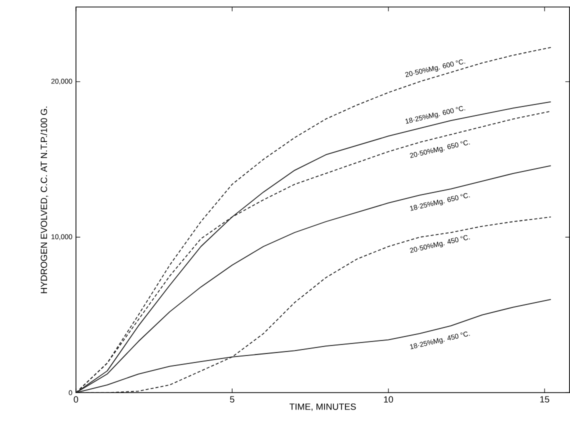 The image size is (570, 425). I want to click on x-tick-label: 5, so click(232, 399).